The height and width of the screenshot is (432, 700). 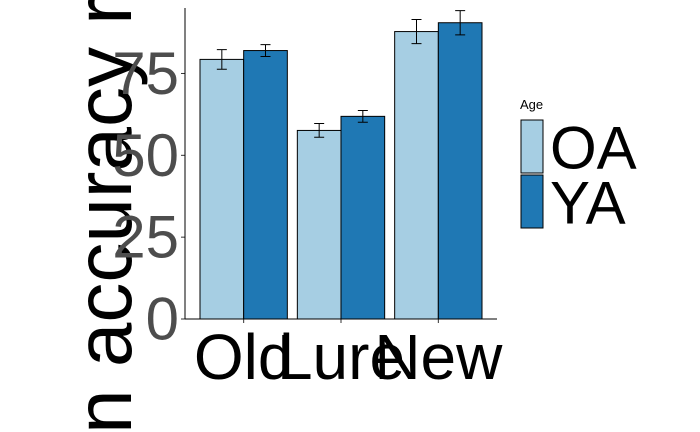 I want to click on legend-title: Age, so click(x=531, y=104).